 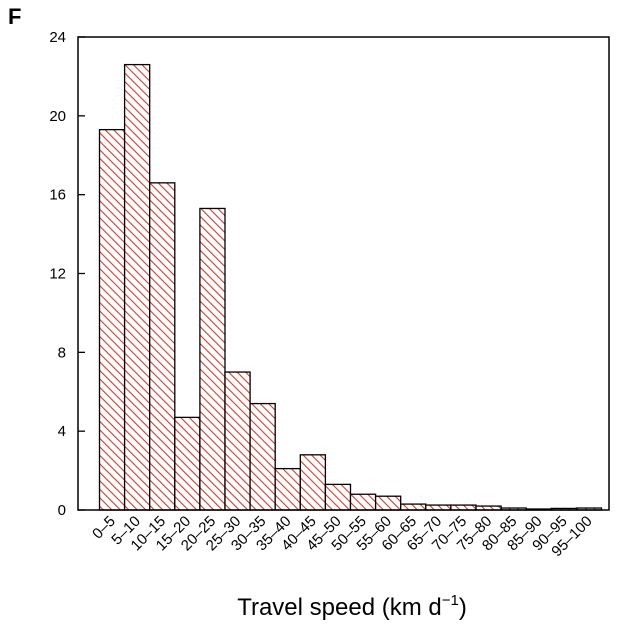 I want to click on x-axis-label-superscript: −1, so click(x=450, y=600).